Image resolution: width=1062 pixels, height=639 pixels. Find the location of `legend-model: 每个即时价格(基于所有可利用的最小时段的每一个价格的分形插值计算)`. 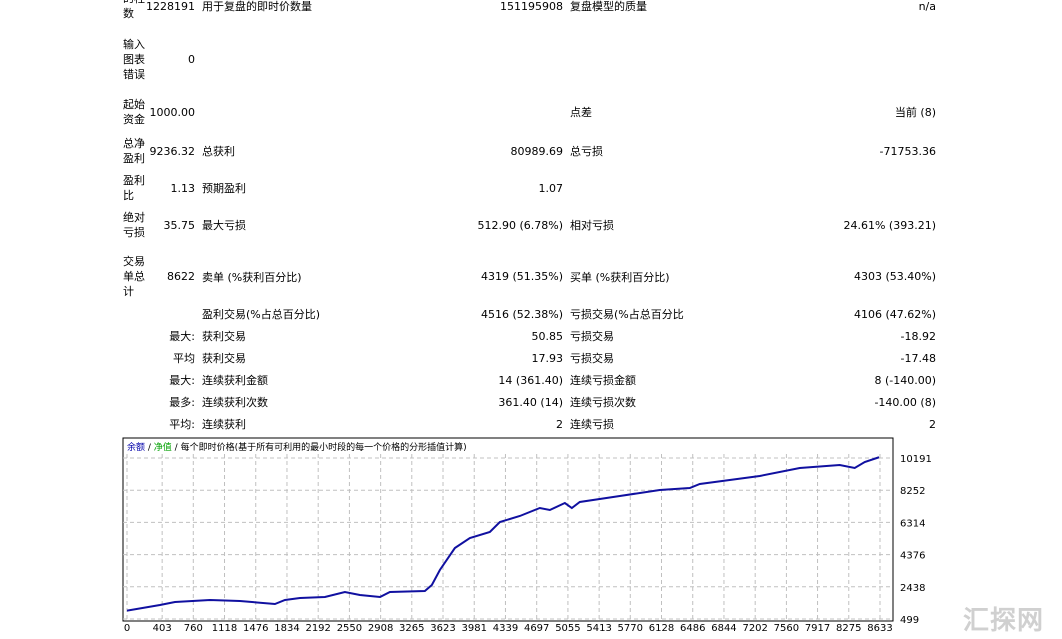

legend-model: 每个即时价格(基于所有可利用的最小时段的每一个价格的分形插值计算) is located at coordinates (324, 447).